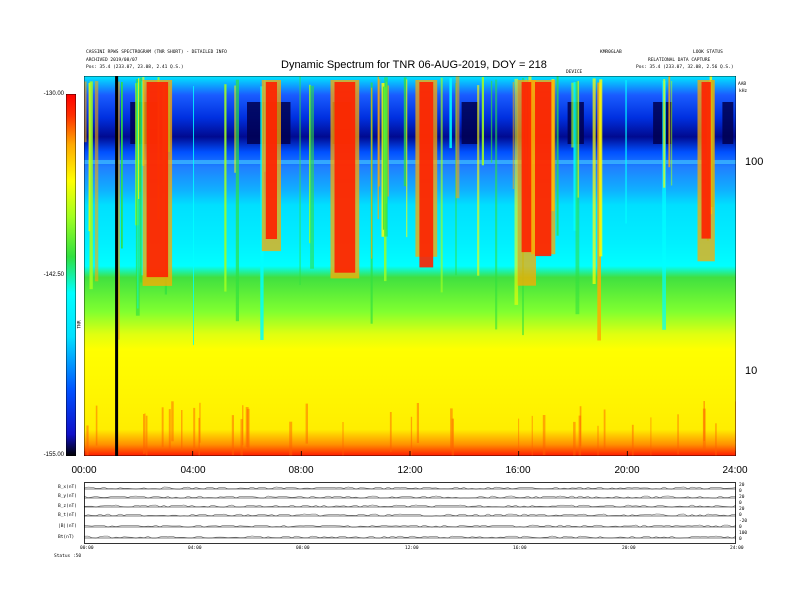 This screenshot has width=792, height=612. I want to click on header-right-line-1: KMR0GLAB, so click(611, 52).